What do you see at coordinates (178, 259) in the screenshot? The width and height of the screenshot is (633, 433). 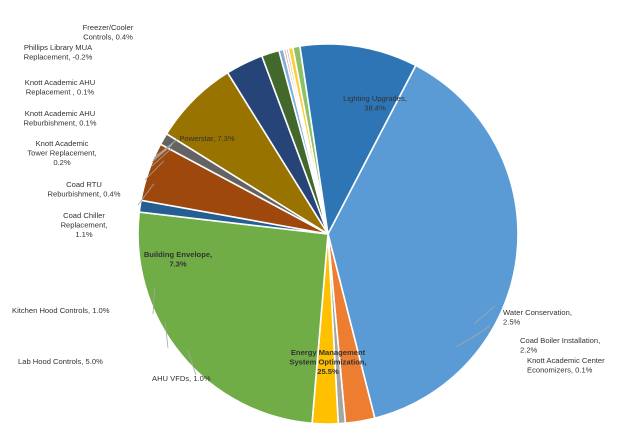 I see `slice-label: Building Envelope, 7.3%` at bounding box center [178, 259].